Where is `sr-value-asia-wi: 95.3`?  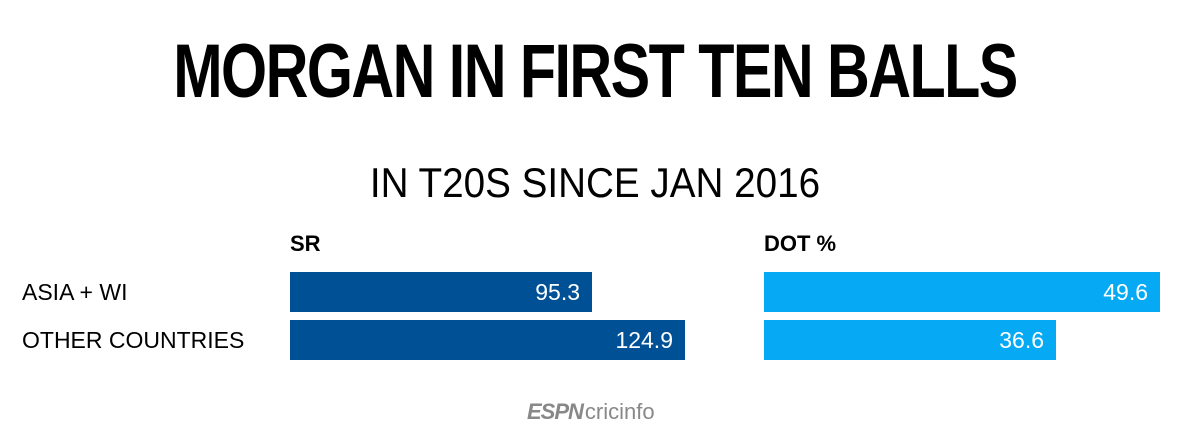 sr-value-asia-wi: 95.3 is located at coordinates (557, 292).